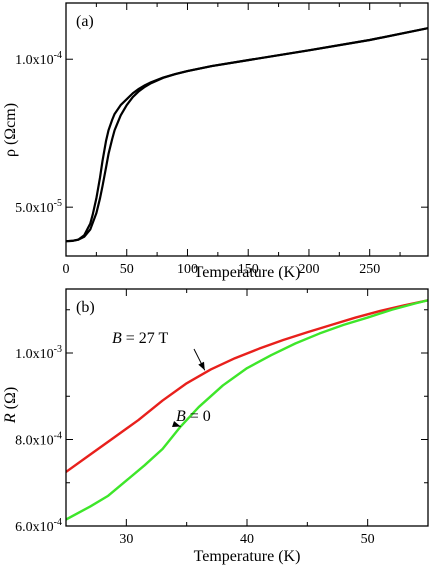  I want to click on panel-a-x-axis-label: Temperature (K), so click(247, 272).